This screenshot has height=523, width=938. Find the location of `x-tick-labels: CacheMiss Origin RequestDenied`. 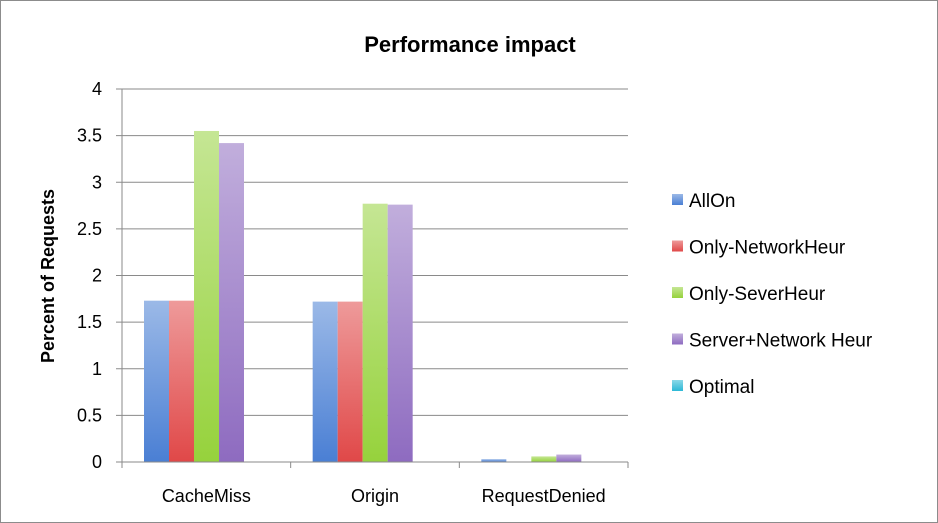

x-tick-labels: CacheMiss Origin RequestDenied is located at coordinates (384, 496).